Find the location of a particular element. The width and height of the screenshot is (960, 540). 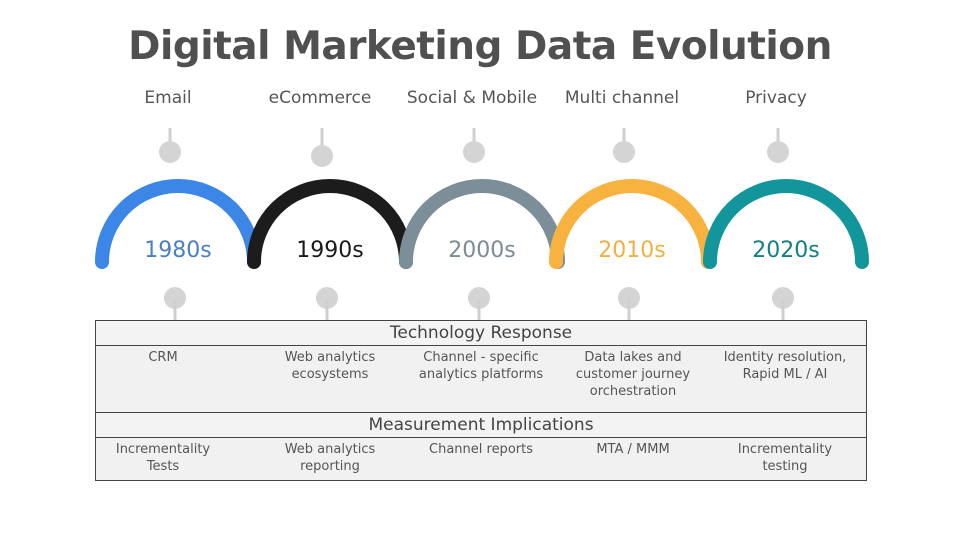

technology-cell-line: ecosystems is located at coordinates (330, 374).